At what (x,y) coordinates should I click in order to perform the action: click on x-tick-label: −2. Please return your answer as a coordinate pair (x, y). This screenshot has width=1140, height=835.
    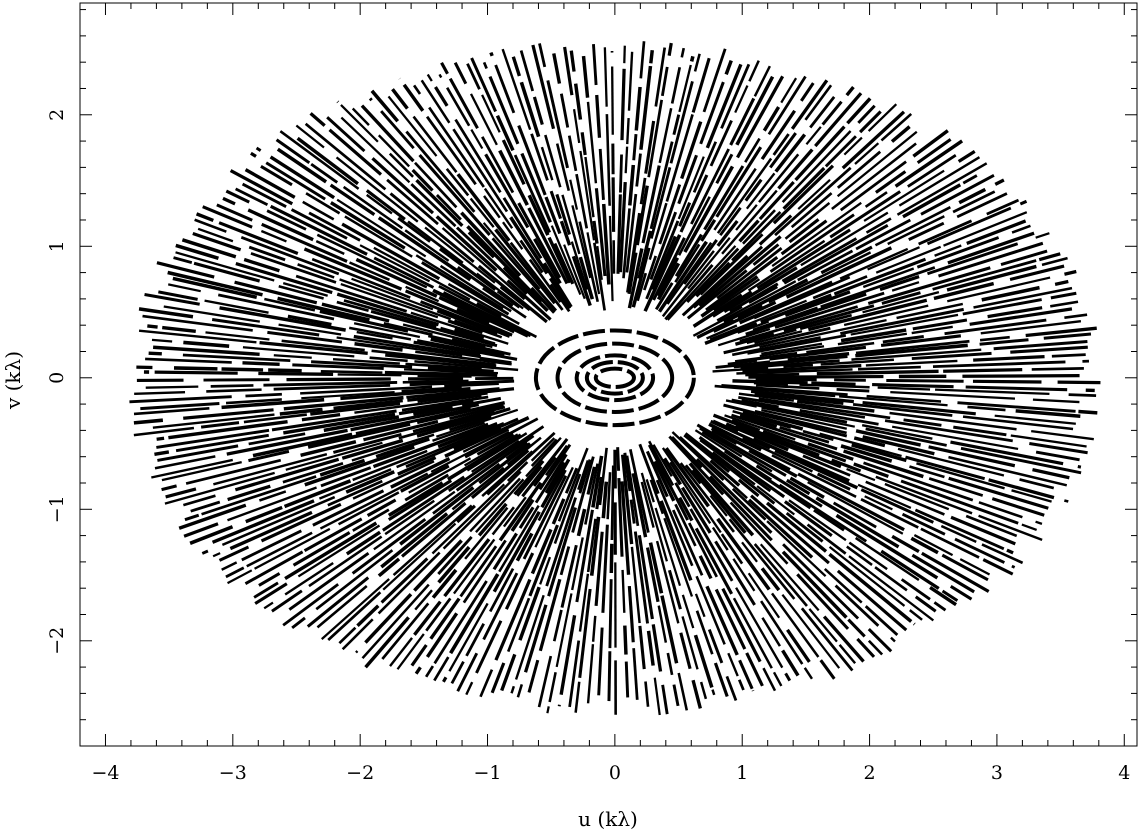
    Looking at the image, I should click on (360, 773).